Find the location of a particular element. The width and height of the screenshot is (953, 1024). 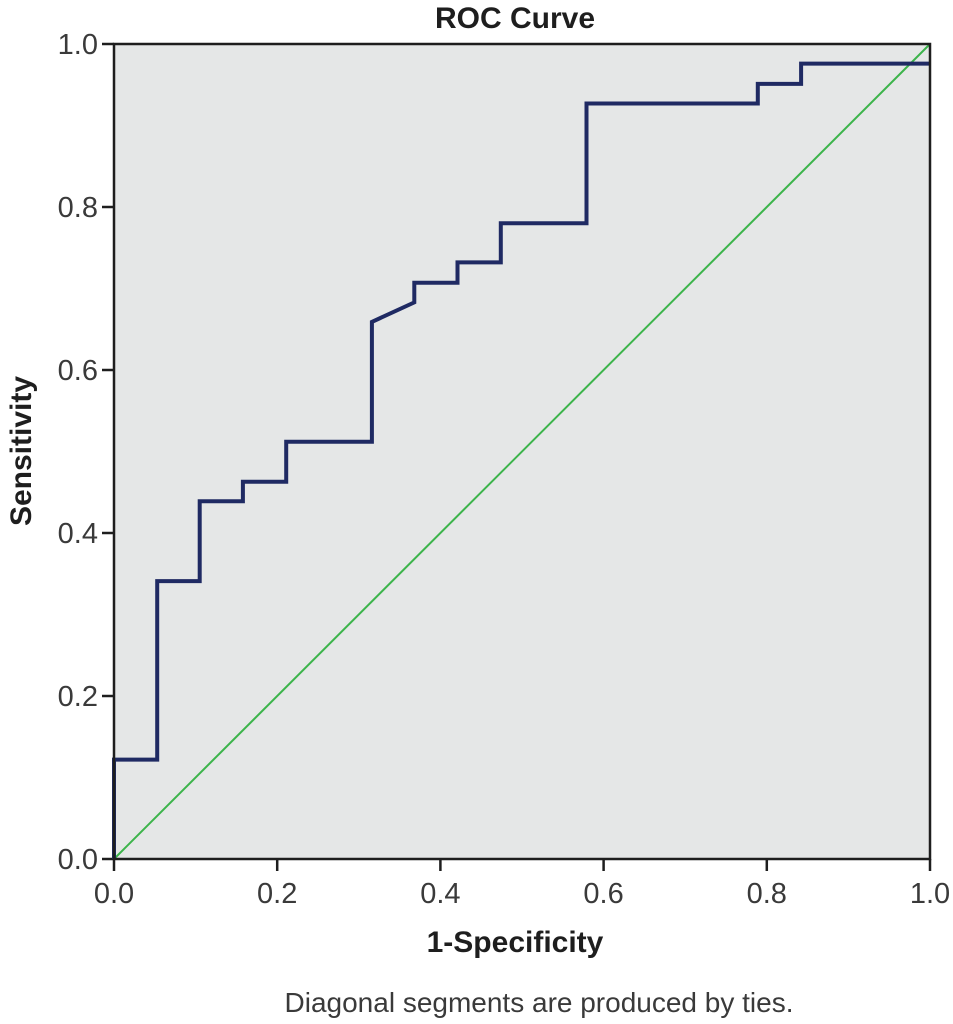

y-tick-label: 0.6 is located at coordinates (78, 371).